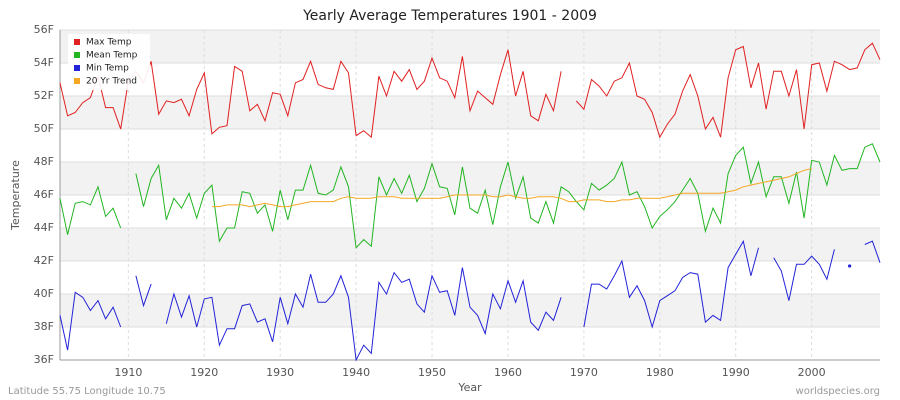 This screenshot has width=900, height=400. I want to click on y-tick-label: 38F, so click(44, 326).